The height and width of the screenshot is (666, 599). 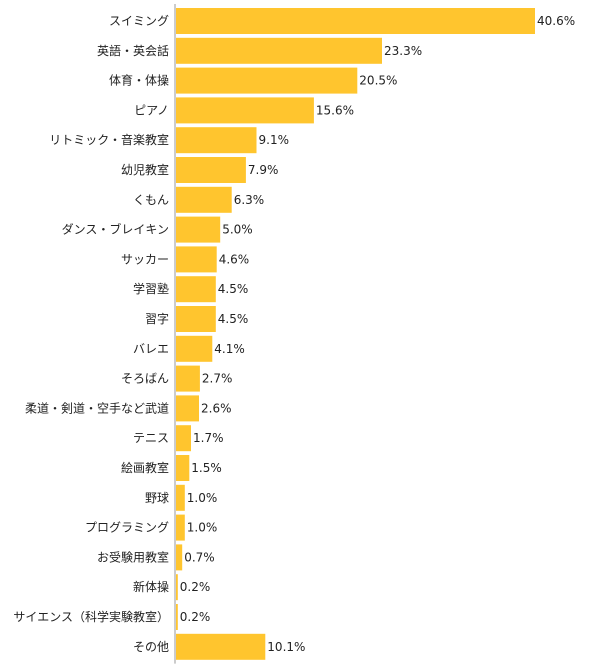 What do you see at coordinates (157, 318) in the screenshot?
I see `category-label: 習字` at bounding box center [157, 318].